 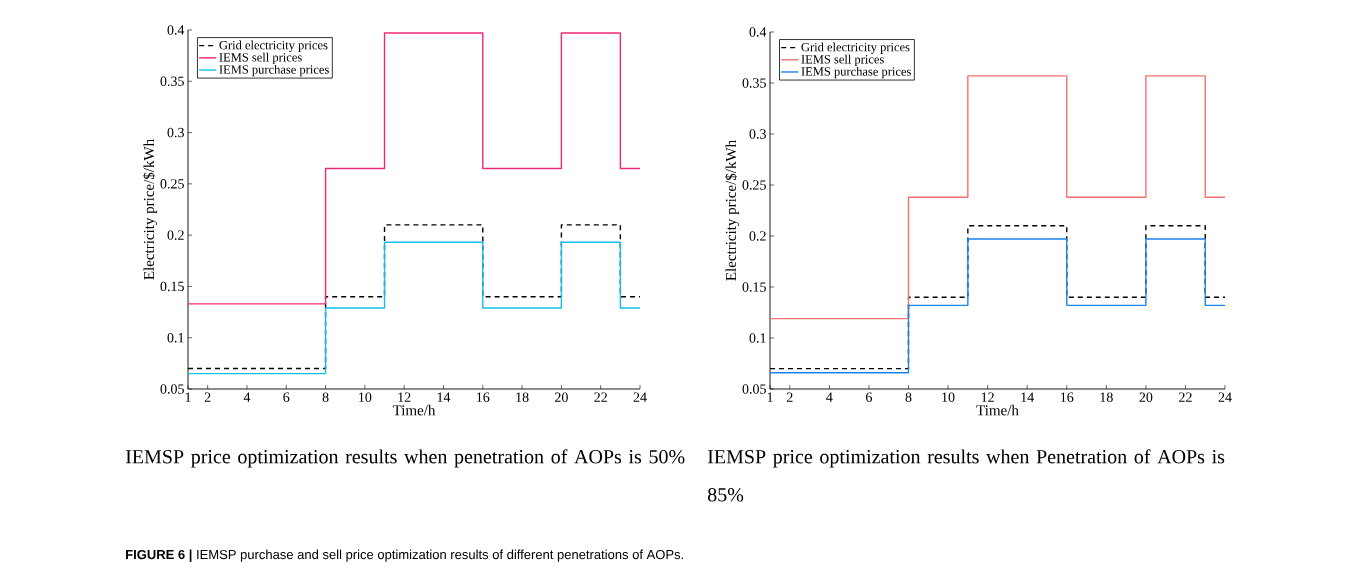 What do you see at coordinates (966, 475) in the screenshot?
I see `text: IEMSP price optimization results when Penetration of AOPs is 85%` at bounding box center [966, 475].